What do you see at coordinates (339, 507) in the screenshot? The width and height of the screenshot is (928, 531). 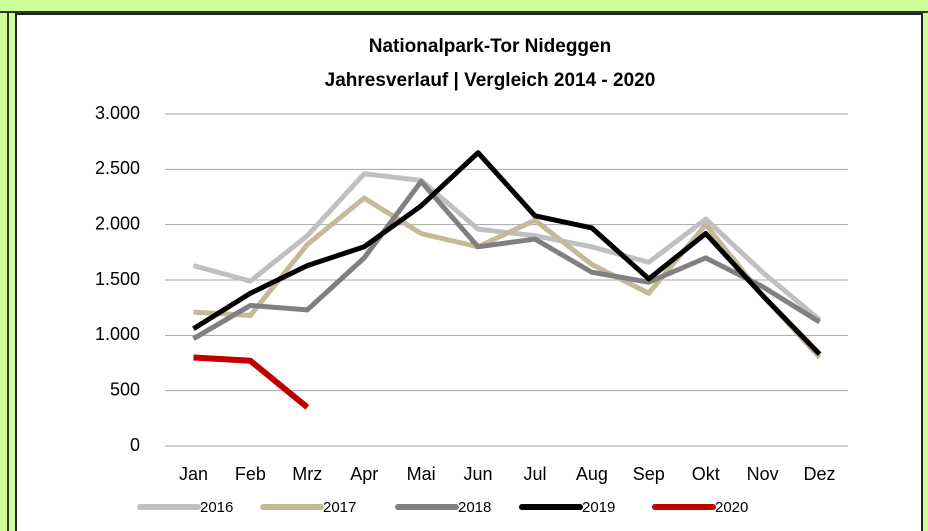 I see `legend-label: 2017` at bounding box center [339, 507].